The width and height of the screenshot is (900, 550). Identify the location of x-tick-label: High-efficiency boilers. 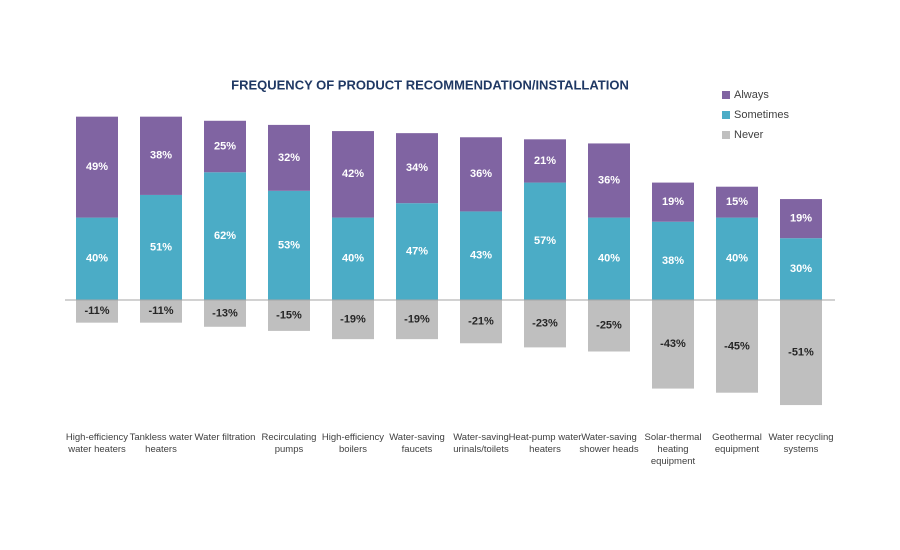
(353, 443).